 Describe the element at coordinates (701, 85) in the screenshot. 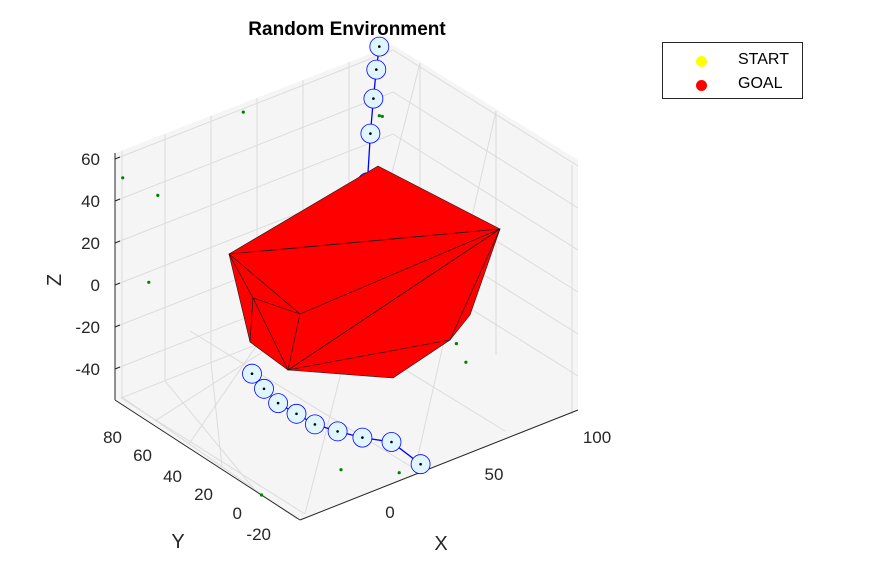

I see `goal-marker-icon` at that location.